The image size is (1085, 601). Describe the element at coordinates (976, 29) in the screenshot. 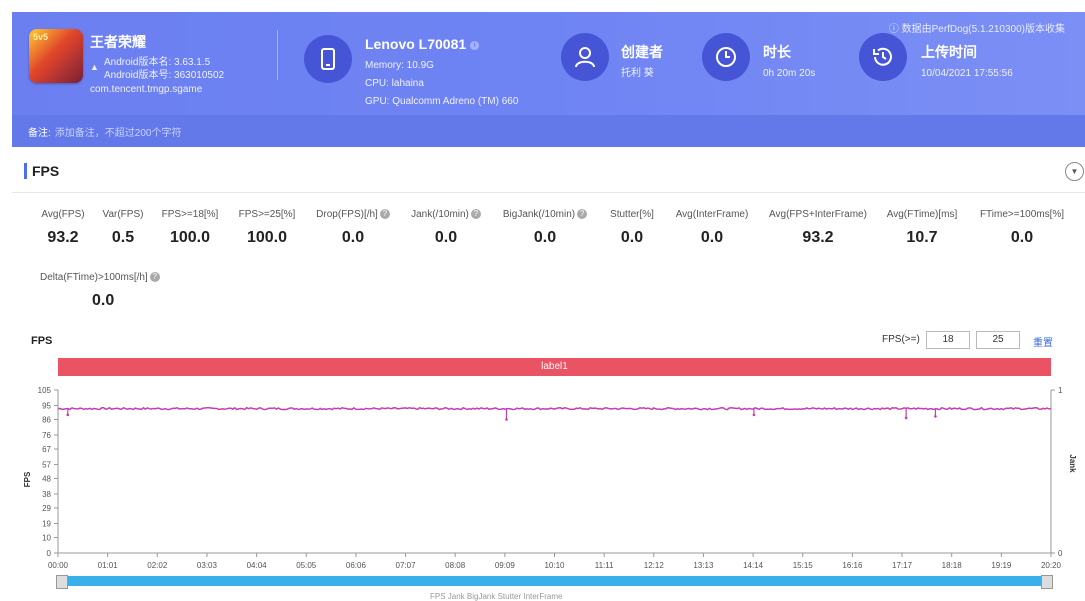

I see `collector-notice: ⓘ 数据由PerfDog(5.1.210300)版本收集` at that location.